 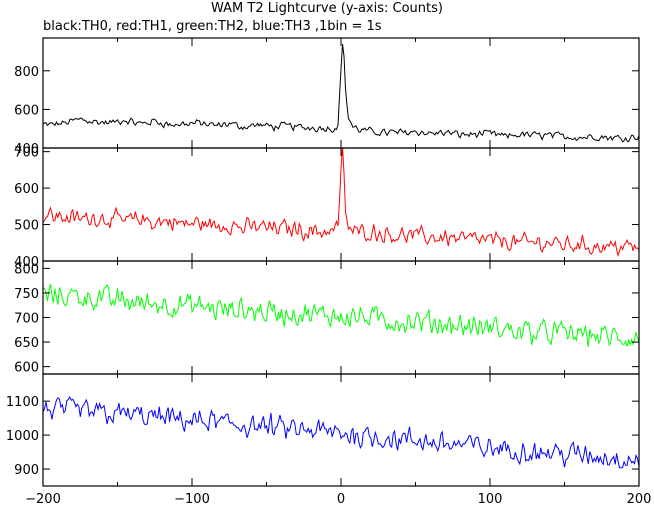 I want to click on y-tick-label-1-3: 700, so click(x=26, y=153).